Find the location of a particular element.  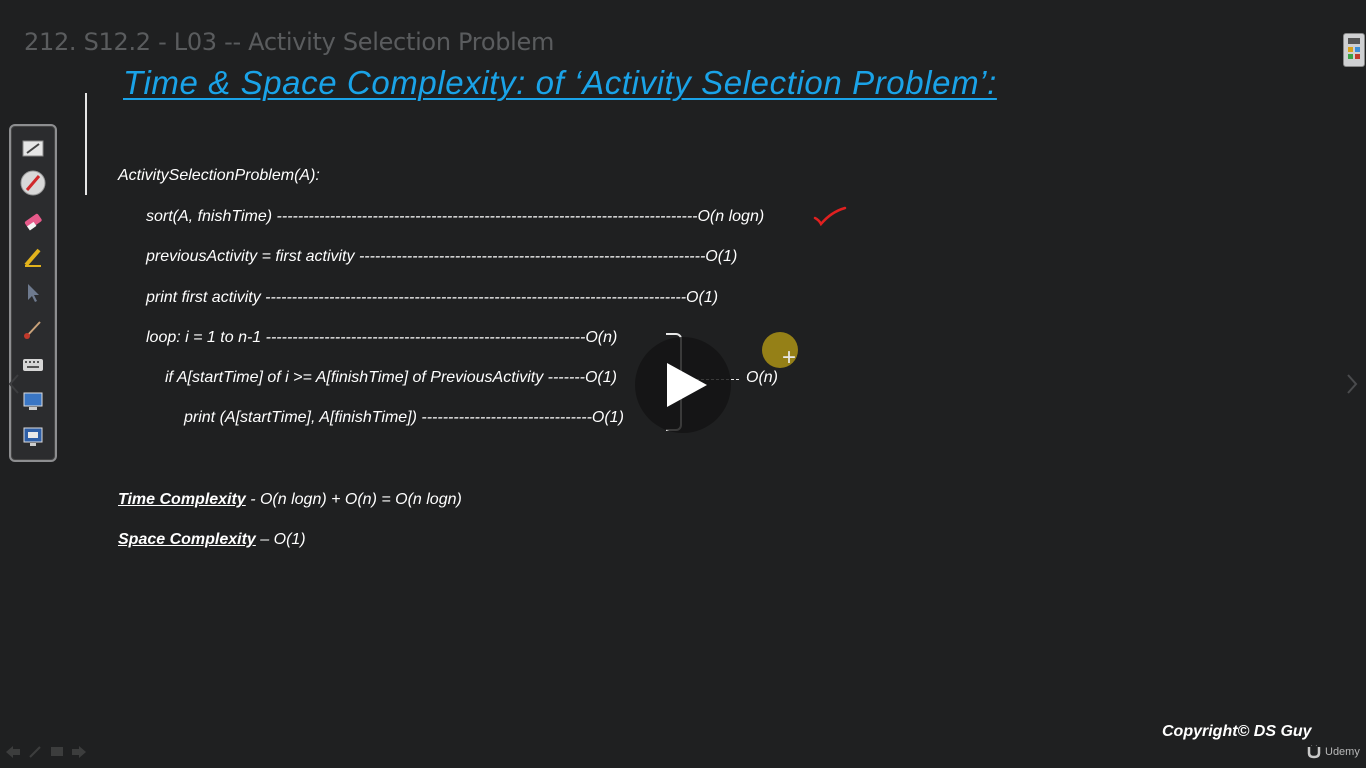

previous-slide-arrow is located at coordinates (14, 386).